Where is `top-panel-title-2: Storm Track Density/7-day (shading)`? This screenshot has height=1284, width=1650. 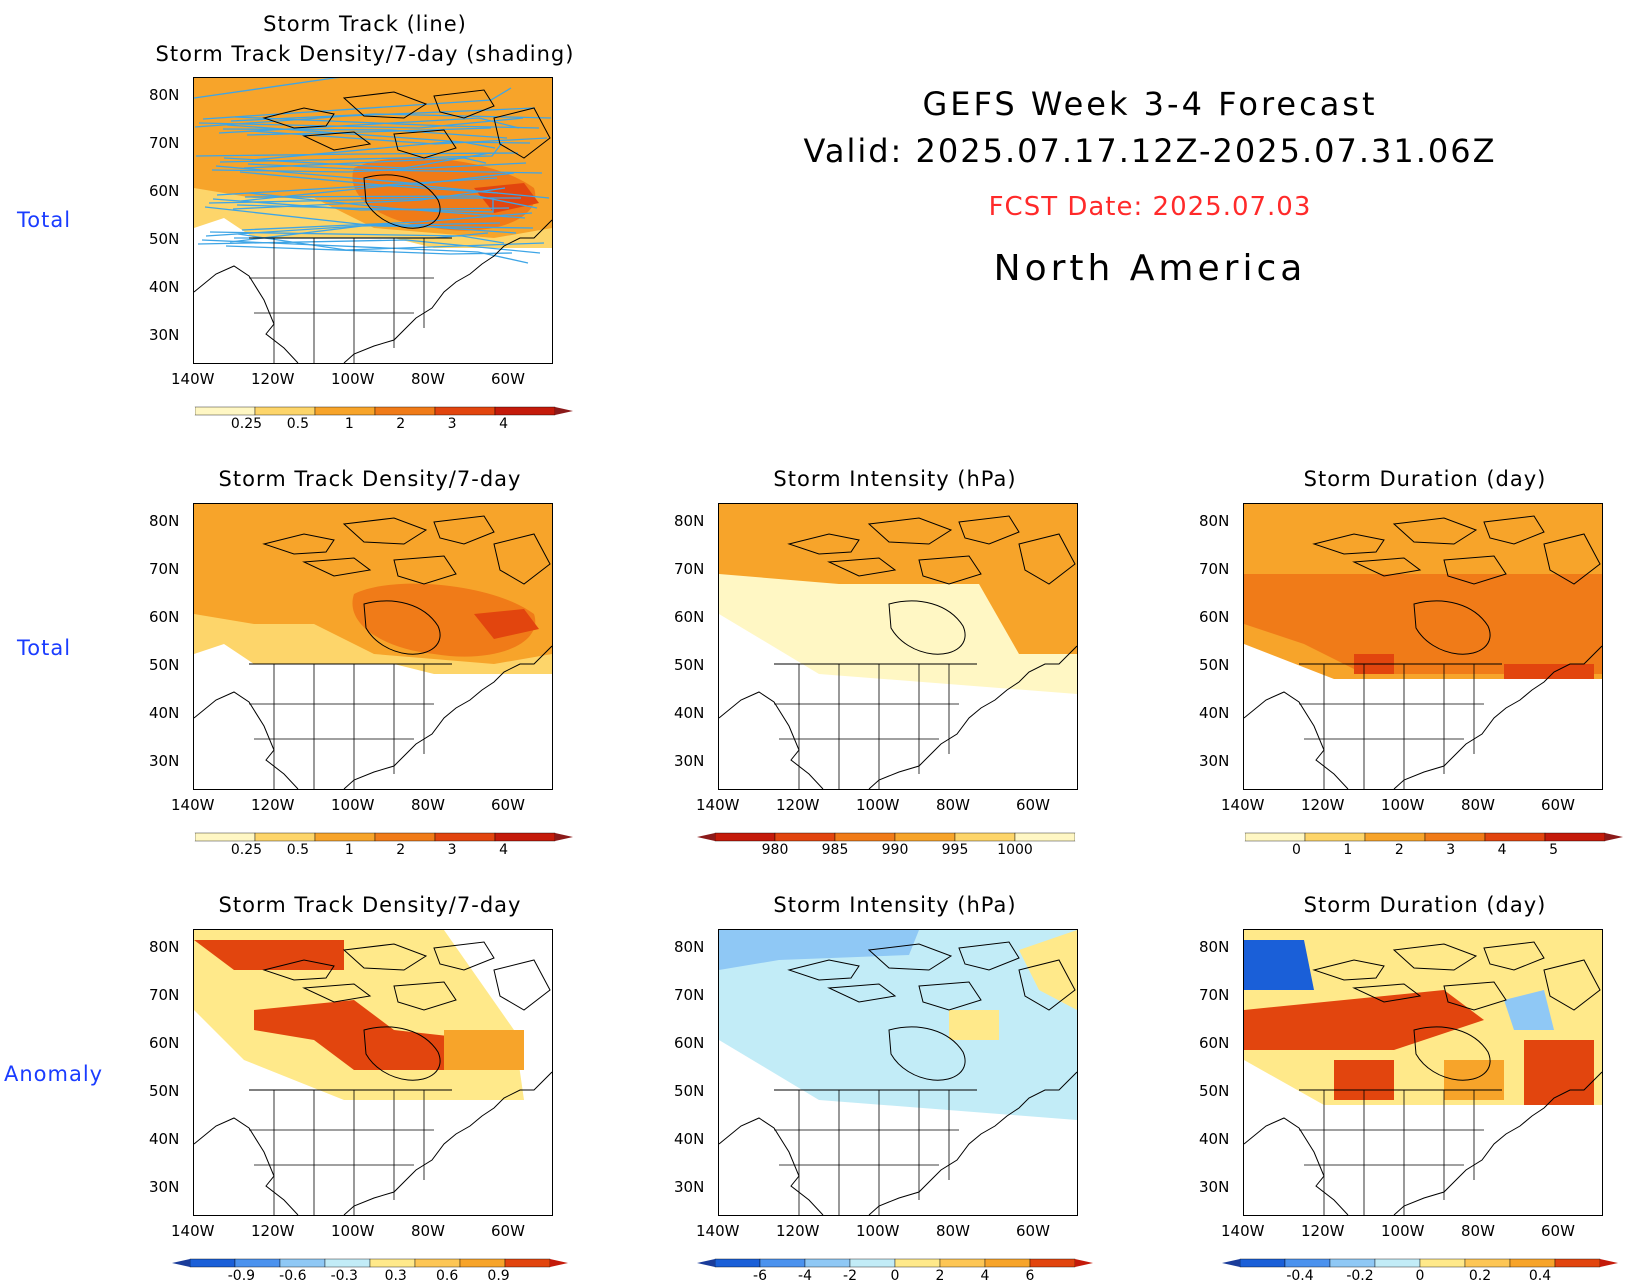 top-panel-title-2: Storm Track Density/7-day (shading) is located at coordinates (365, 54).